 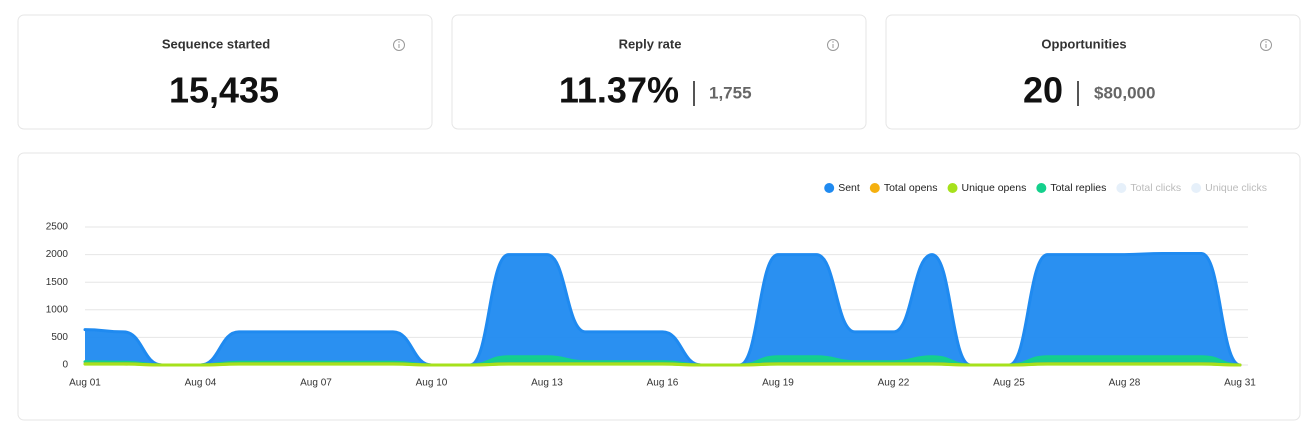 What do you see at coordinates (849, 188) in the screenshot?
I see `legend-label: Sent` at bounding box center [849, 188].